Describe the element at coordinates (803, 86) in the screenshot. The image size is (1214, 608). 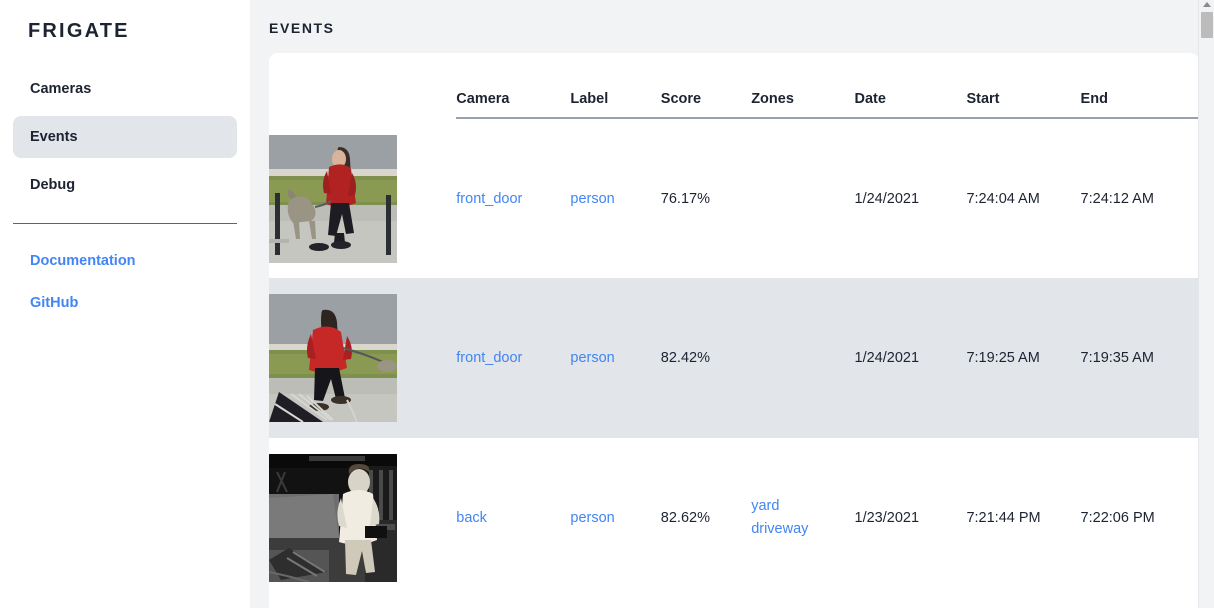
I see `column-header-zones: Zones` at that location.